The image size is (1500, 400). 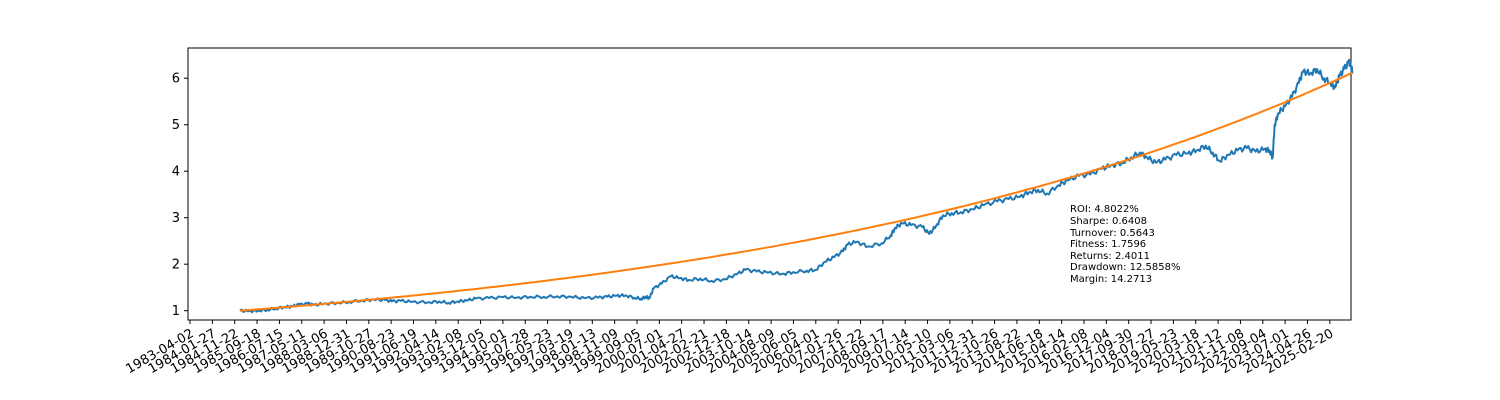 I want to click on stat-fitness: Fitness: 1.7596, so click(x=1108, y=244).